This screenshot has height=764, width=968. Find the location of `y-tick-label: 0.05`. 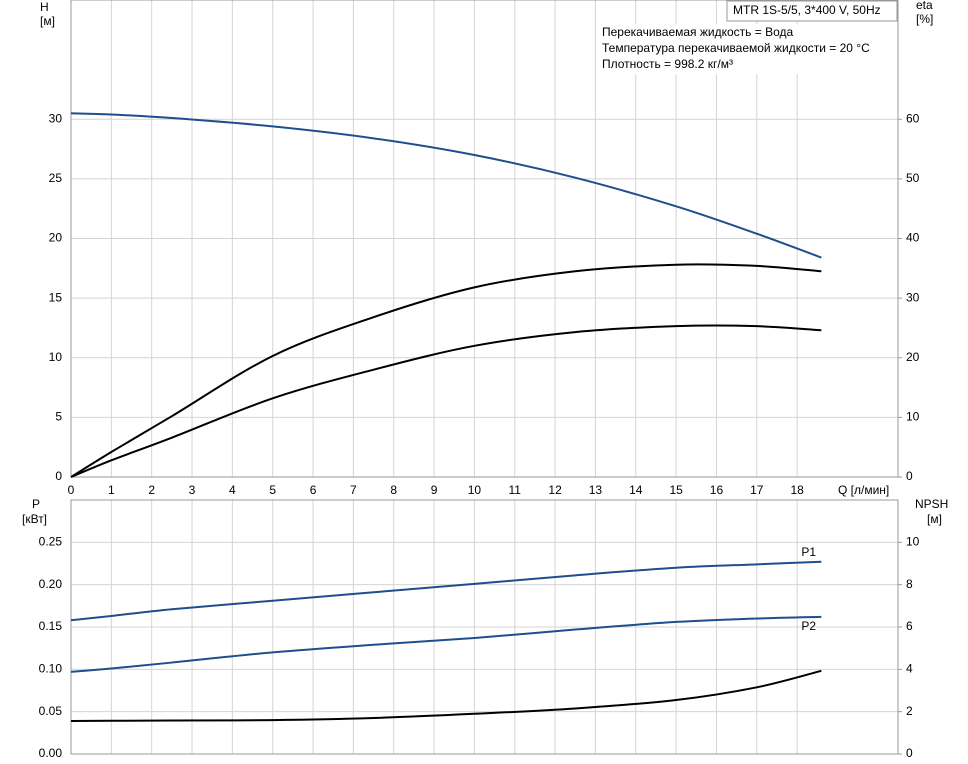

y-tick-label: 0.05 is located at coordinates (51, 711).